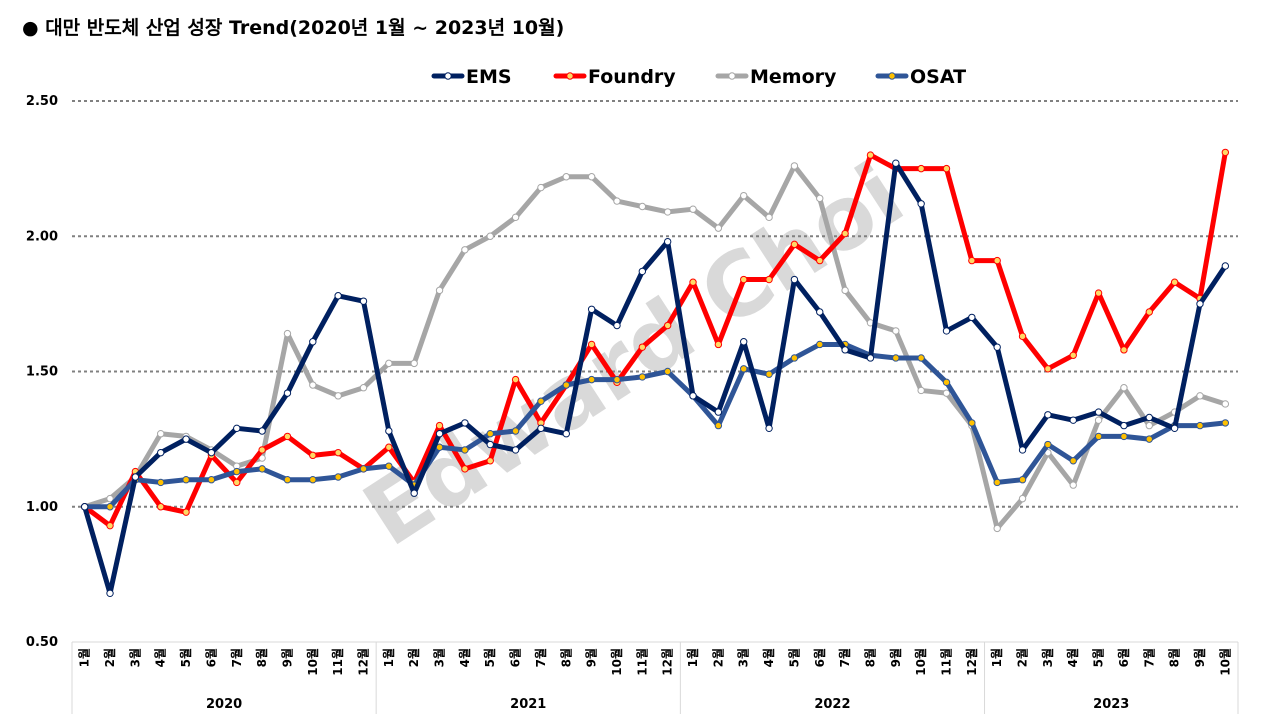 This screenshot has width=1280, height=720. I want to click on y-tick-label: 0.50, so click(42, 642).